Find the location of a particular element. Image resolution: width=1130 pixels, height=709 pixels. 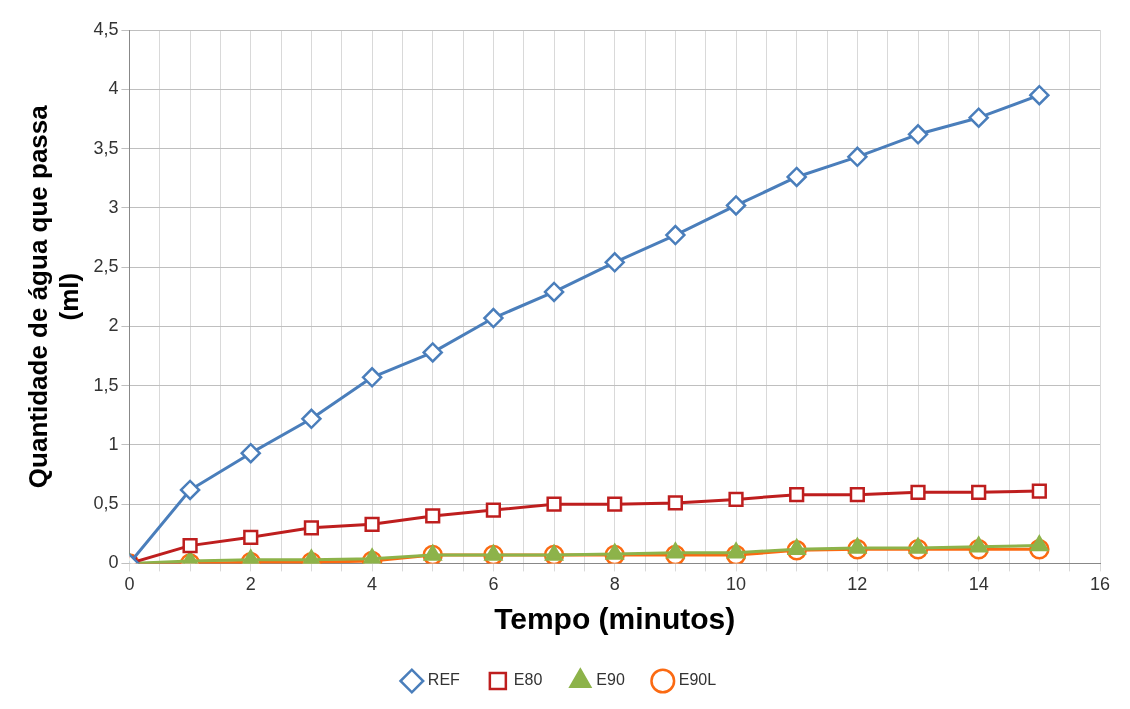

x-tick-label: 10 is located at coordinates (736, 584).